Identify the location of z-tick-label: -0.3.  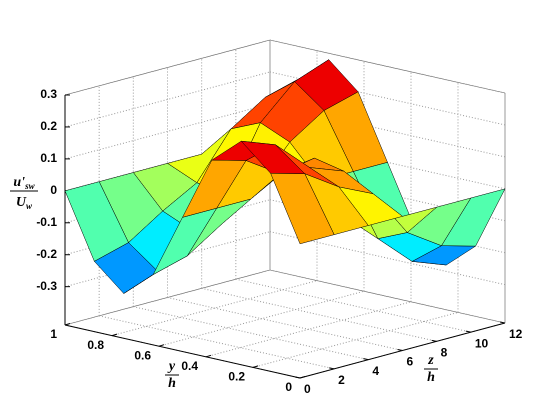
(46, 286).